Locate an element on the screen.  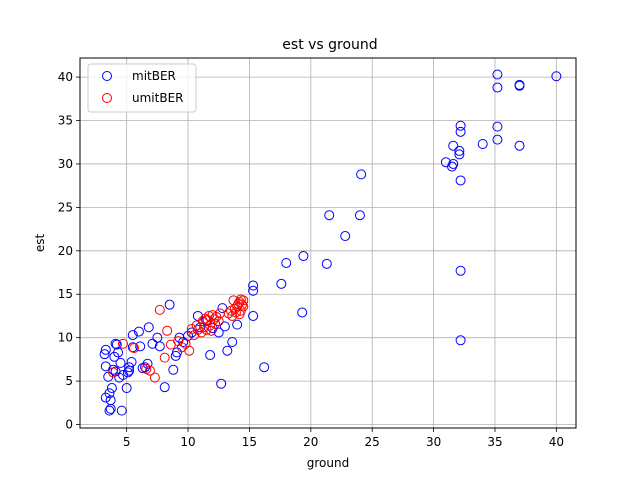
y-tick-label: 0 is located at coordinates (69, 425).